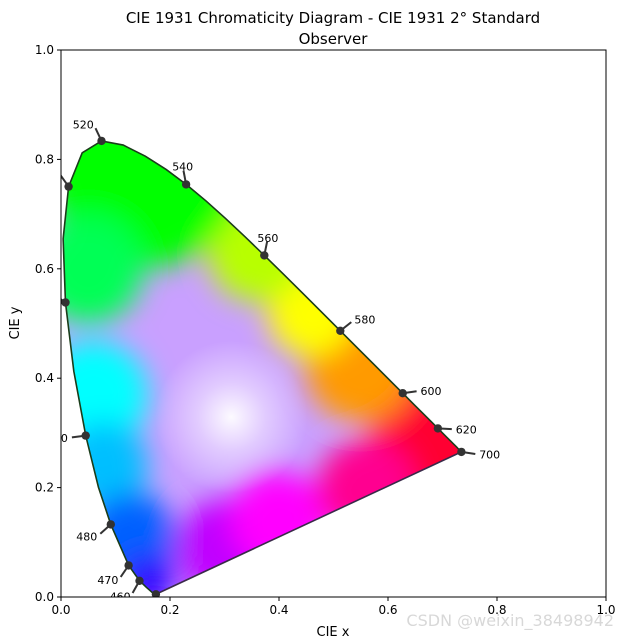  Describe the element at coordinates (169, 610) in the screenshot. I see `x-tick-label: 0.2` at that location.